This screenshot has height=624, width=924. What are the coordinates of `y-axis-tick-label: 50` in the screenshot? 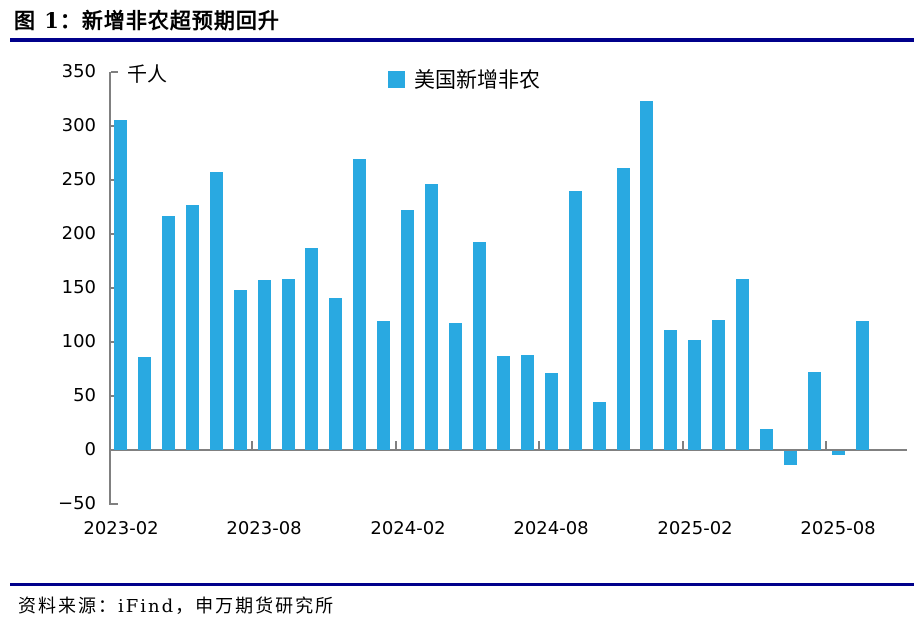 It's located at (84, 395).